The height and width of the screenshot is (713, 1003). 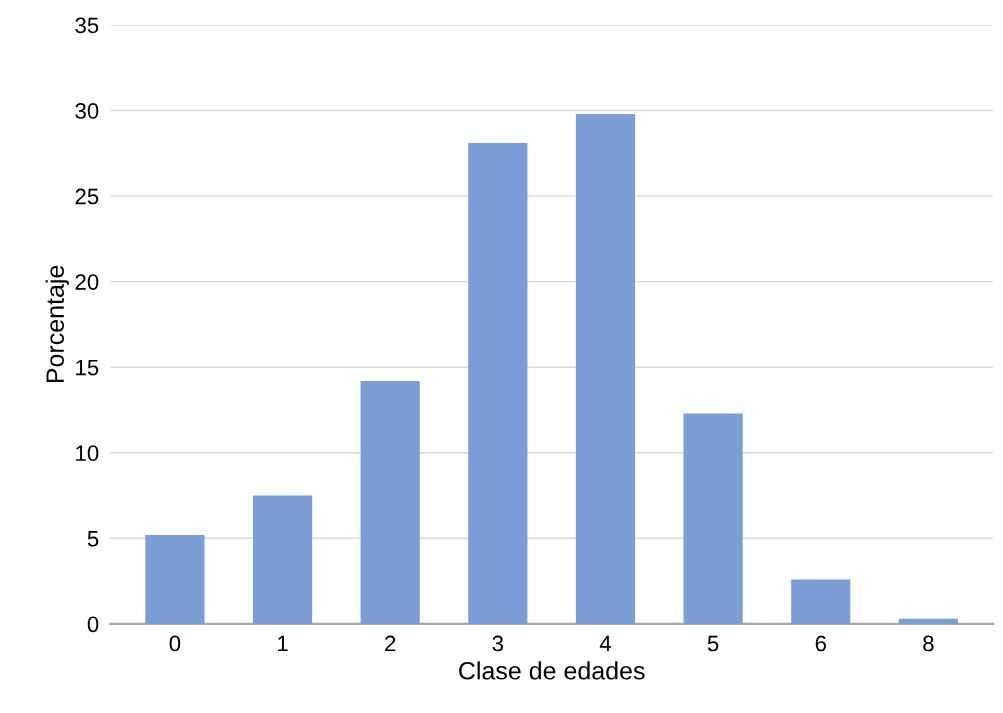 What do you see at coordinates (93, 624) in the screenshot?
I see `y-tick-label: 0` at bounding box center [93, 624].